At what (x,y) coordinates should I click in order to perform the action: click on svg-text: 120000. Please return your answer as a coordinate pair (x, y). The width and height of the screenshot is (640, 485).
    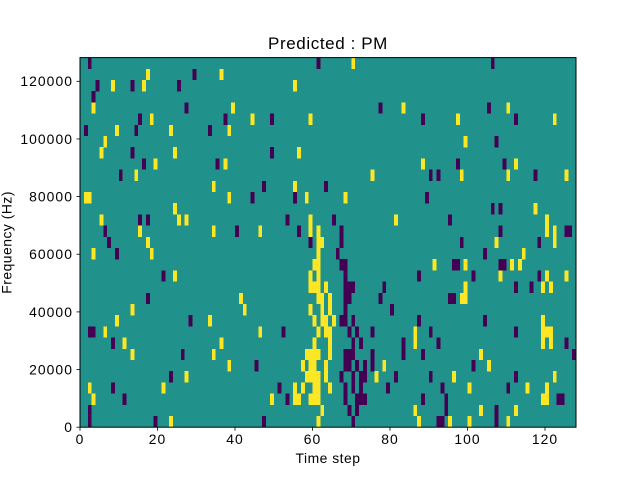
    Looking at the image, I should click on (46, 81).